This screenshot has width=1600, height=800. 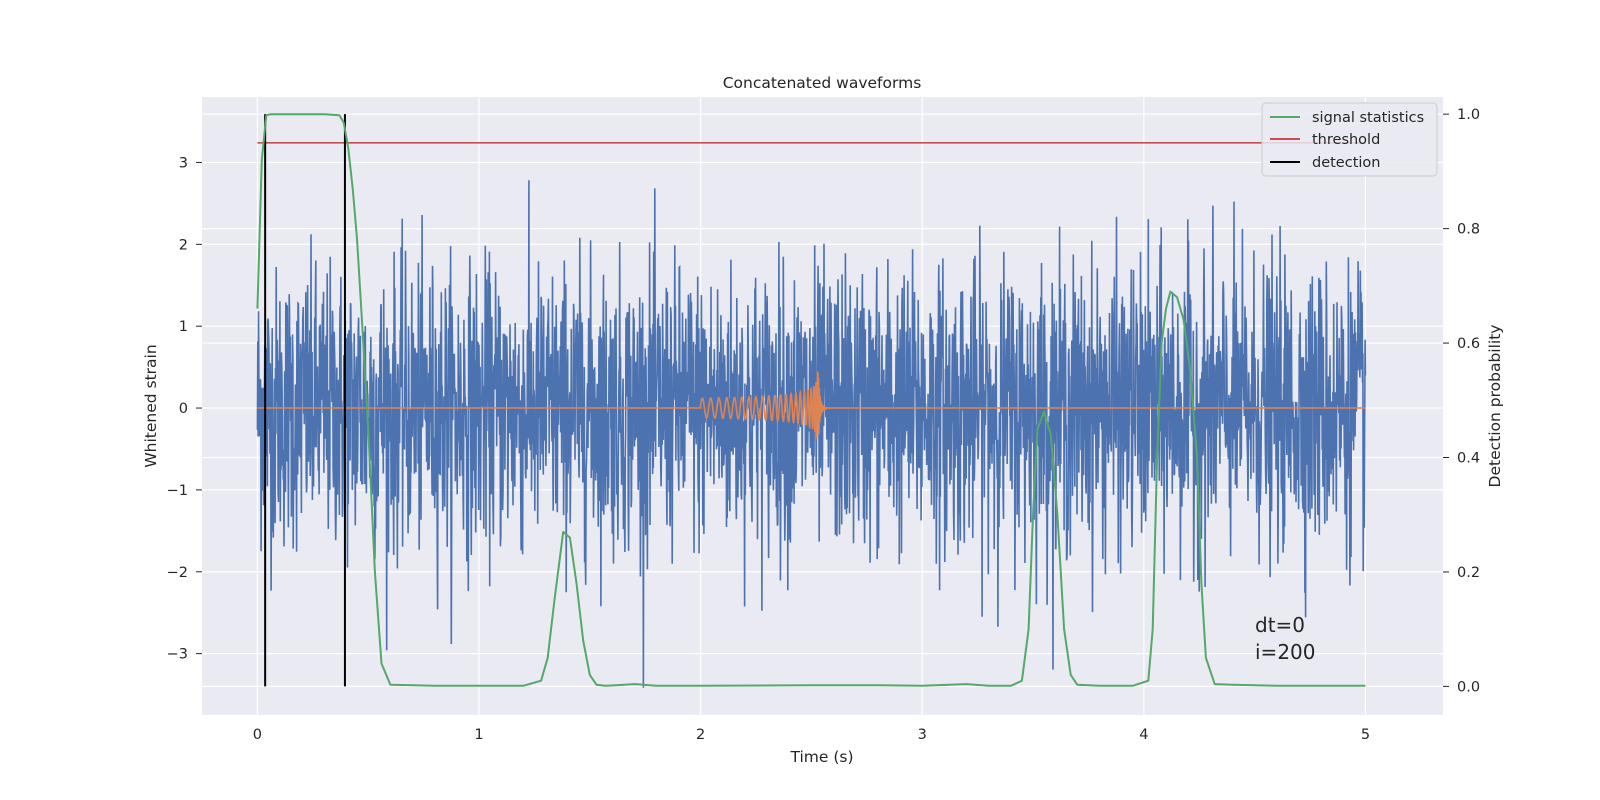 I want to click on x-tick-label: 0, so click(x=257, y=735).